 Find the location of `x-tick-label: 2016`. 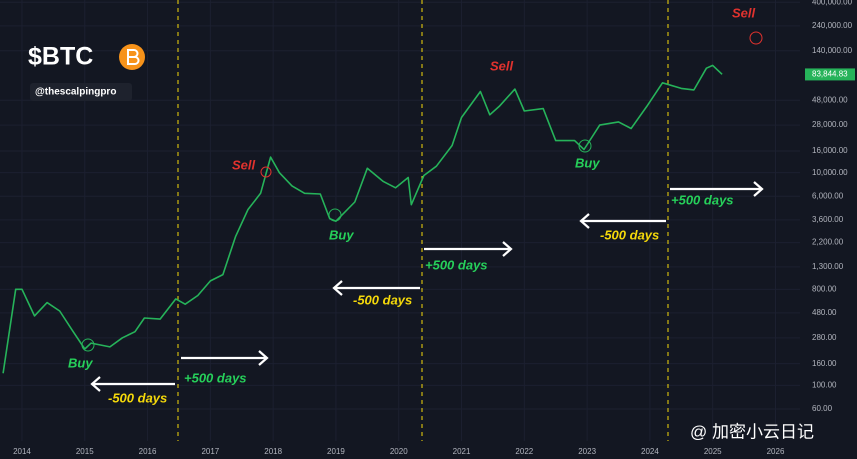

x-tick-label: 2016 is located at coordinates (148, 451).